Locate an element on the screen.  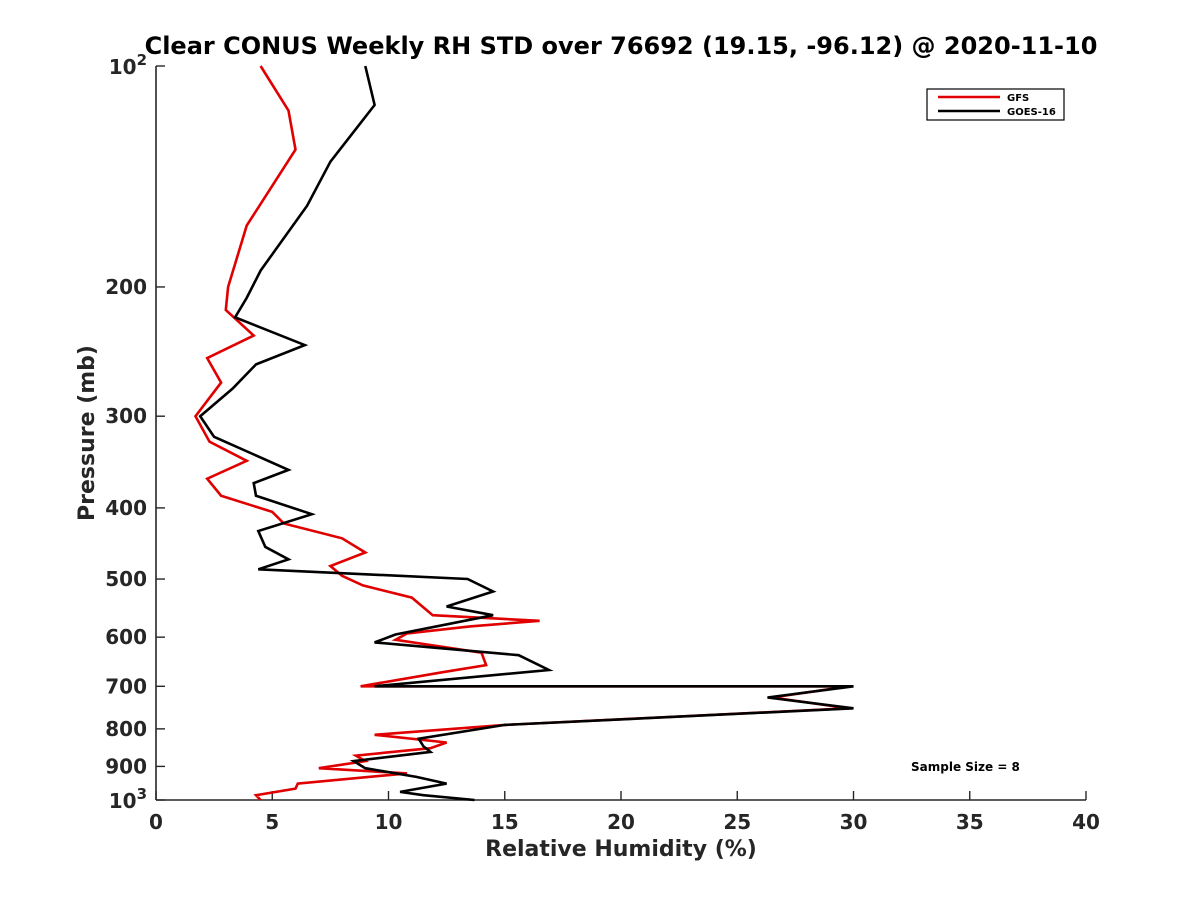
y-axis-ticks: 200 300 400 500 600 700 800 900 10² 10³ is located at coordinates (135, 432).